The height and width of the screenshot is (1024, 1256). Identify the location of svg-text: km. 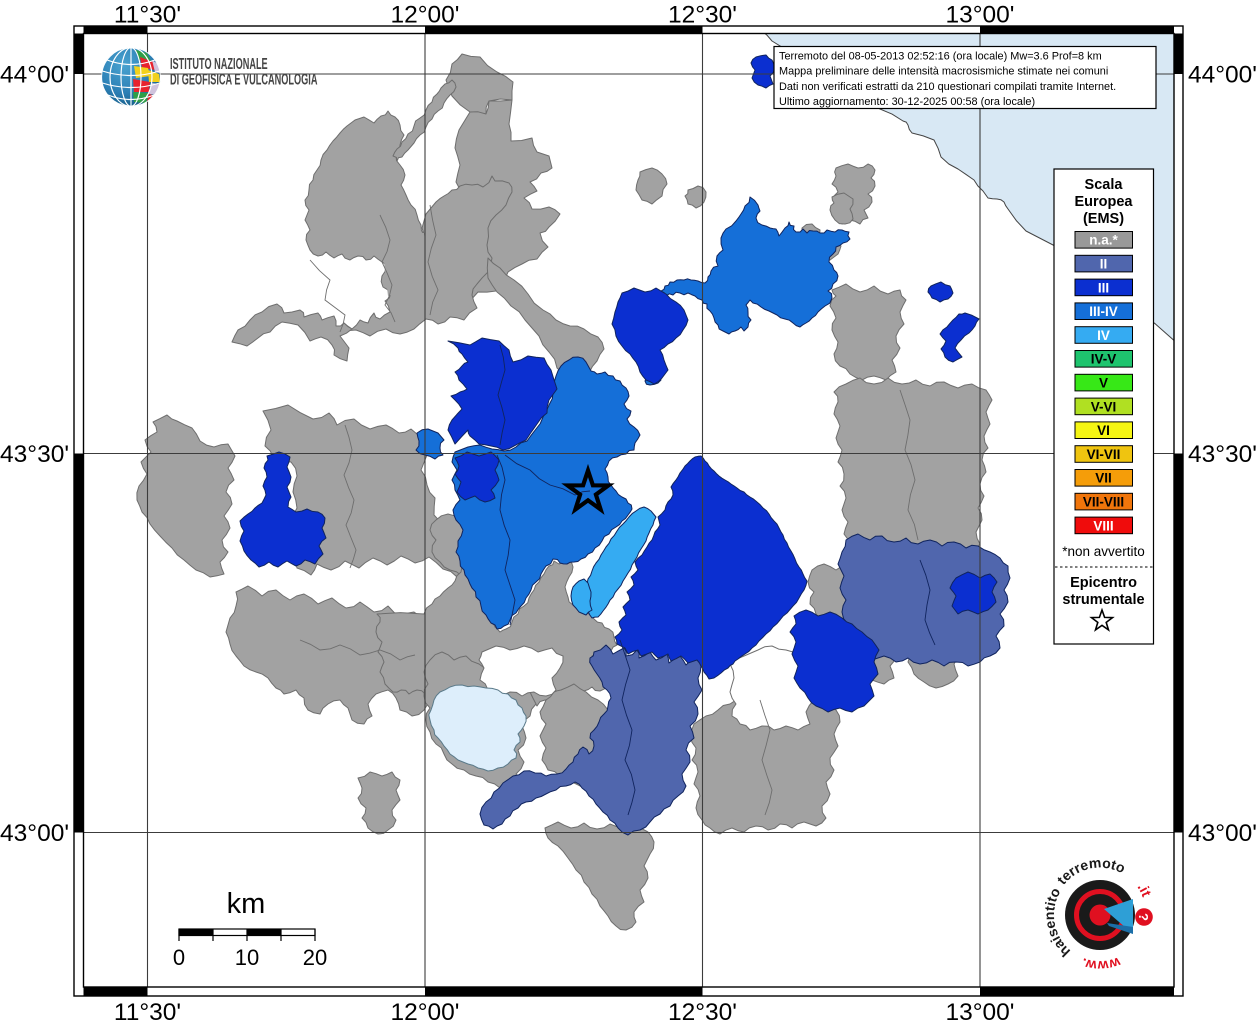
(246, 904).